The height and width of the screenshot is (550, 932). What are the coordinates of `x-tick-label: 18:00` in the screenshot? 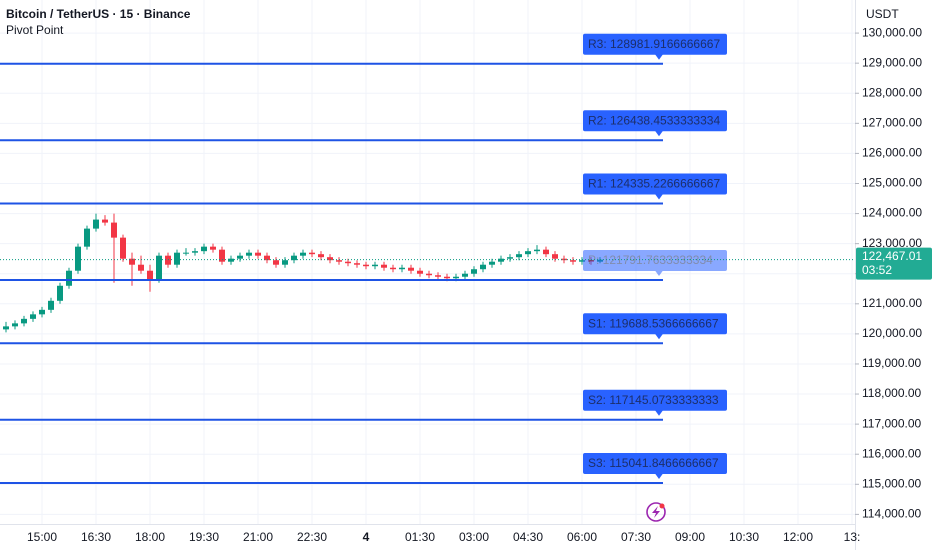 It's located at (150, 537).